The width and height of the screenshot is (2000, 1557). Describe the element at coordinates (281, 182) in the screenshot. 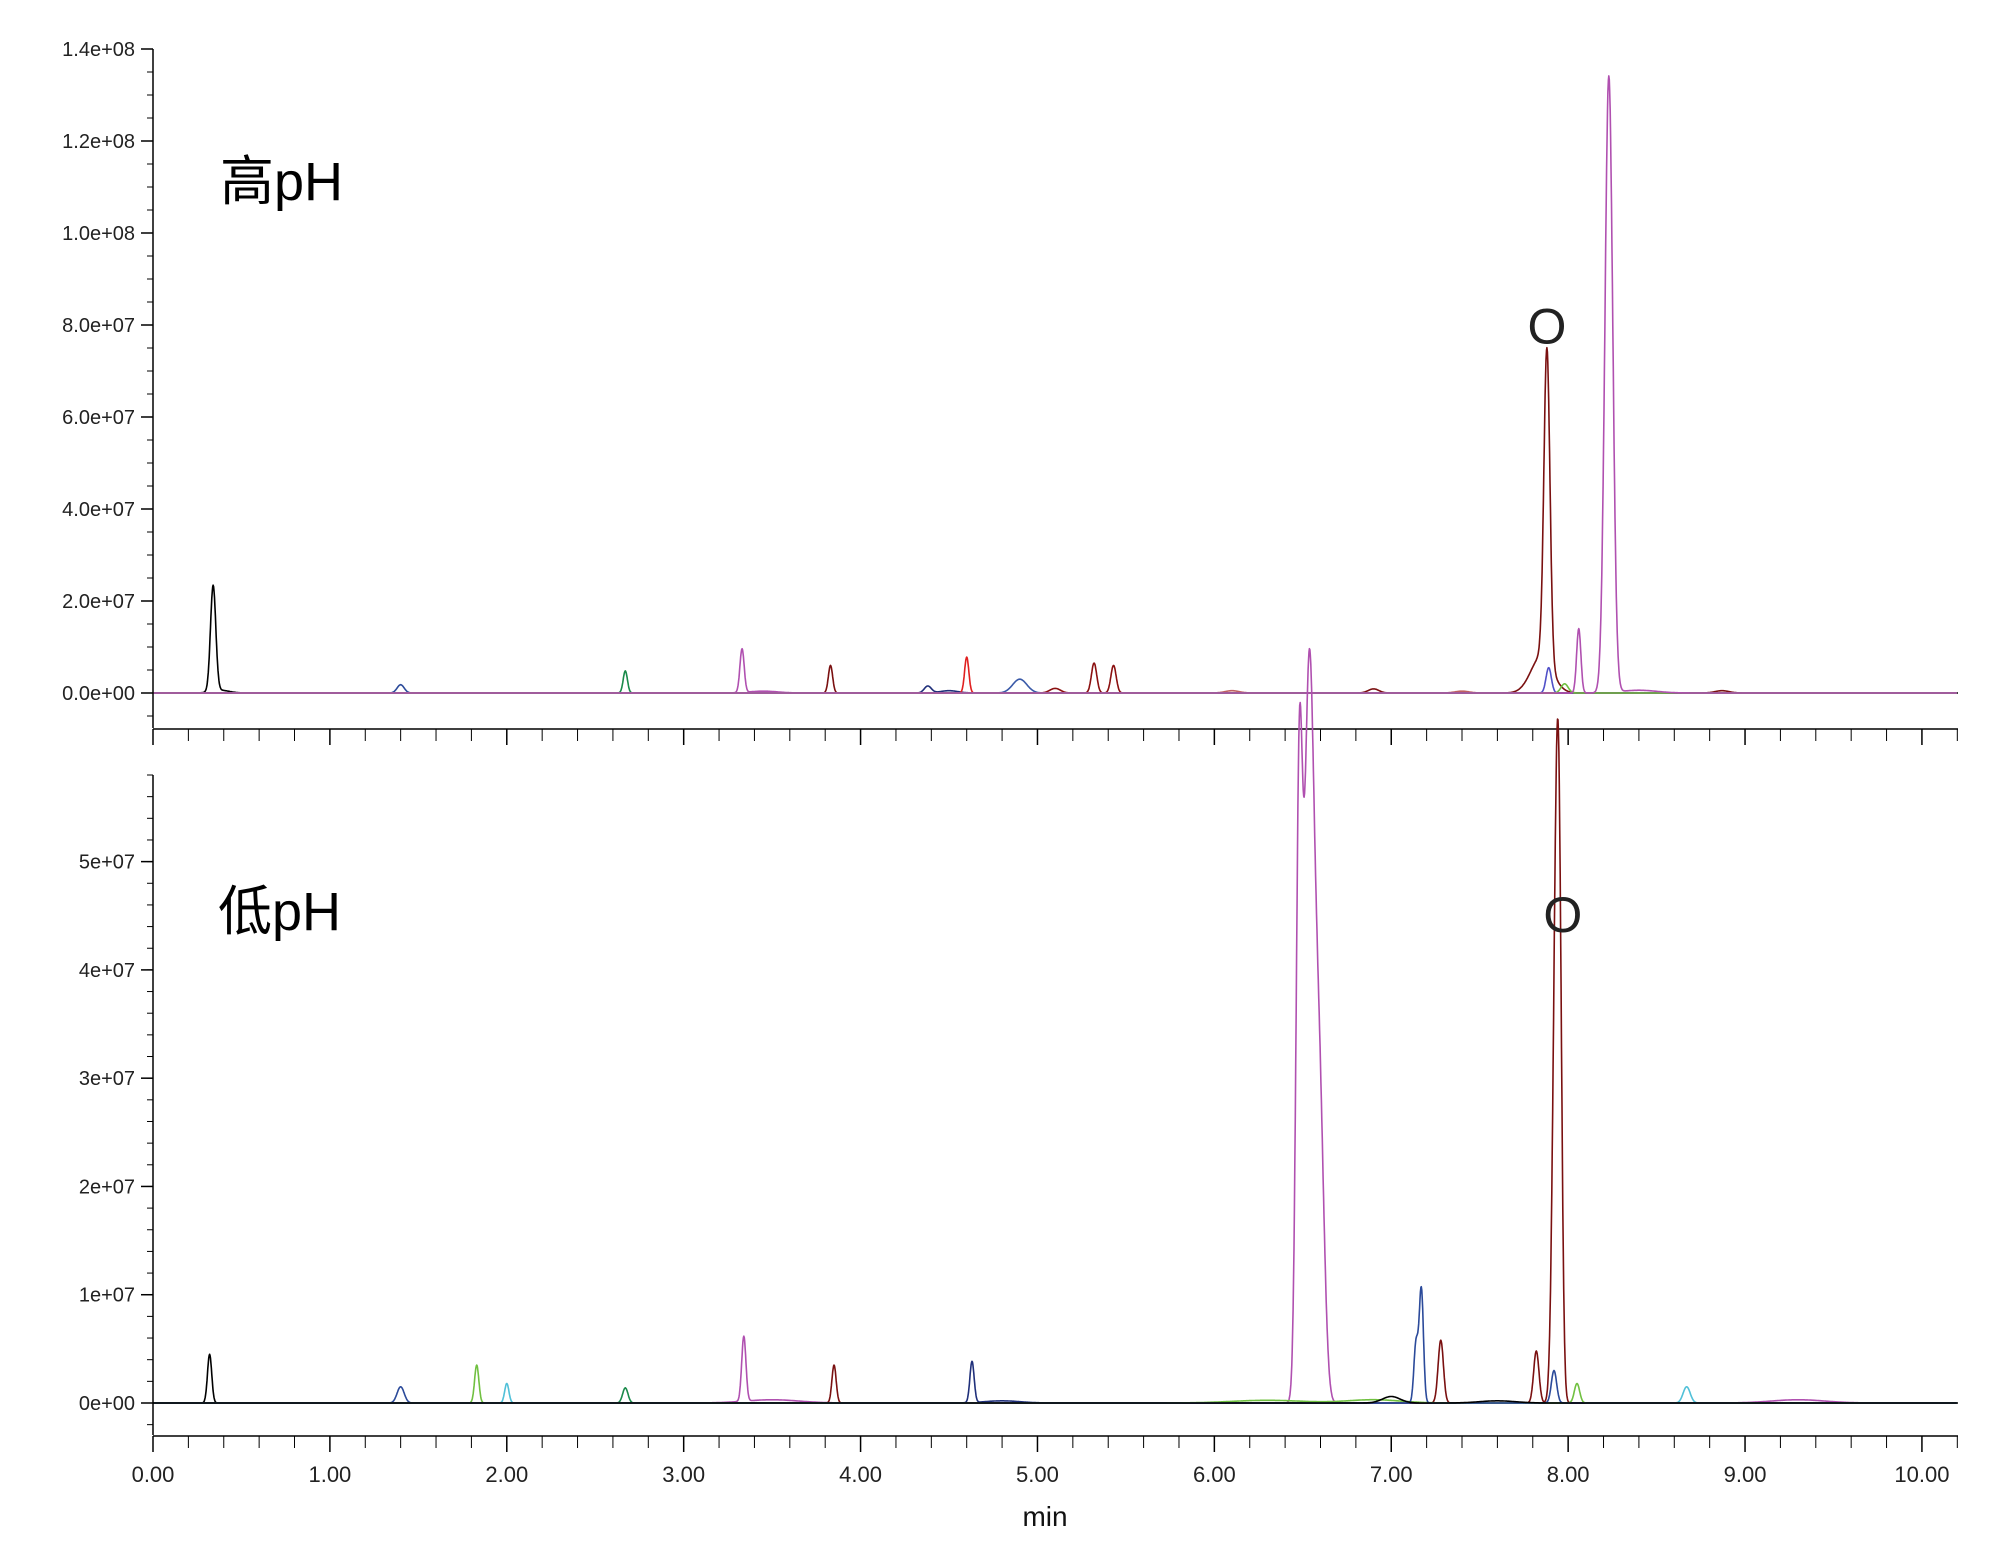

I see `top-panel-label: 高pH` at that location.